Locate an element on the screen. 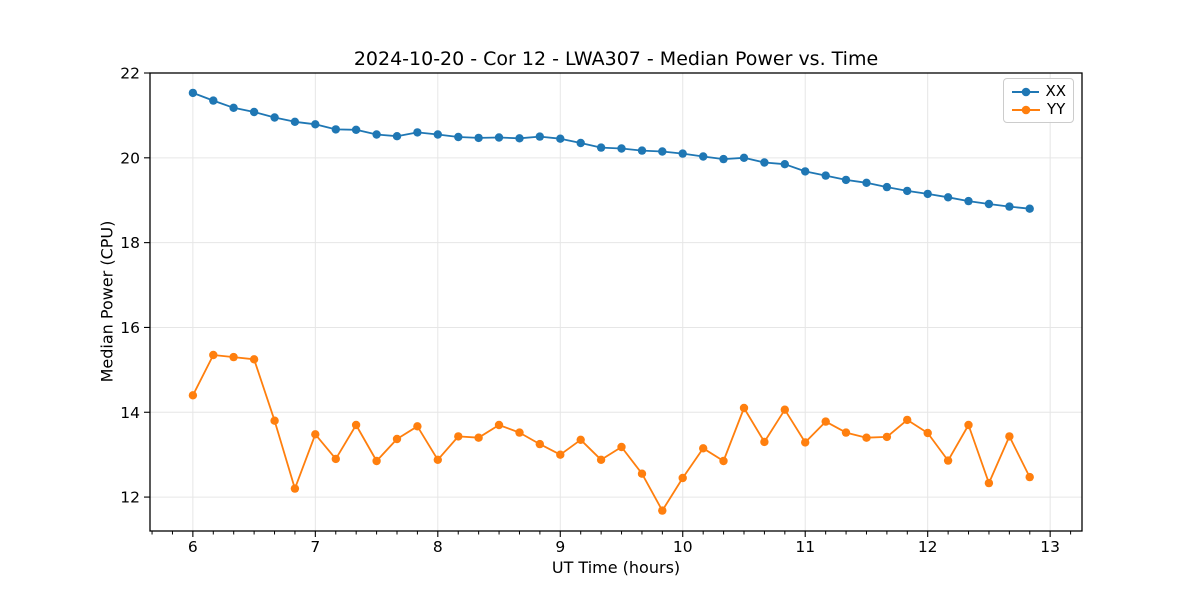  x-axis-ticks: 6 7 8 9 10 11 12 13 is located at coordinates (624, 543).